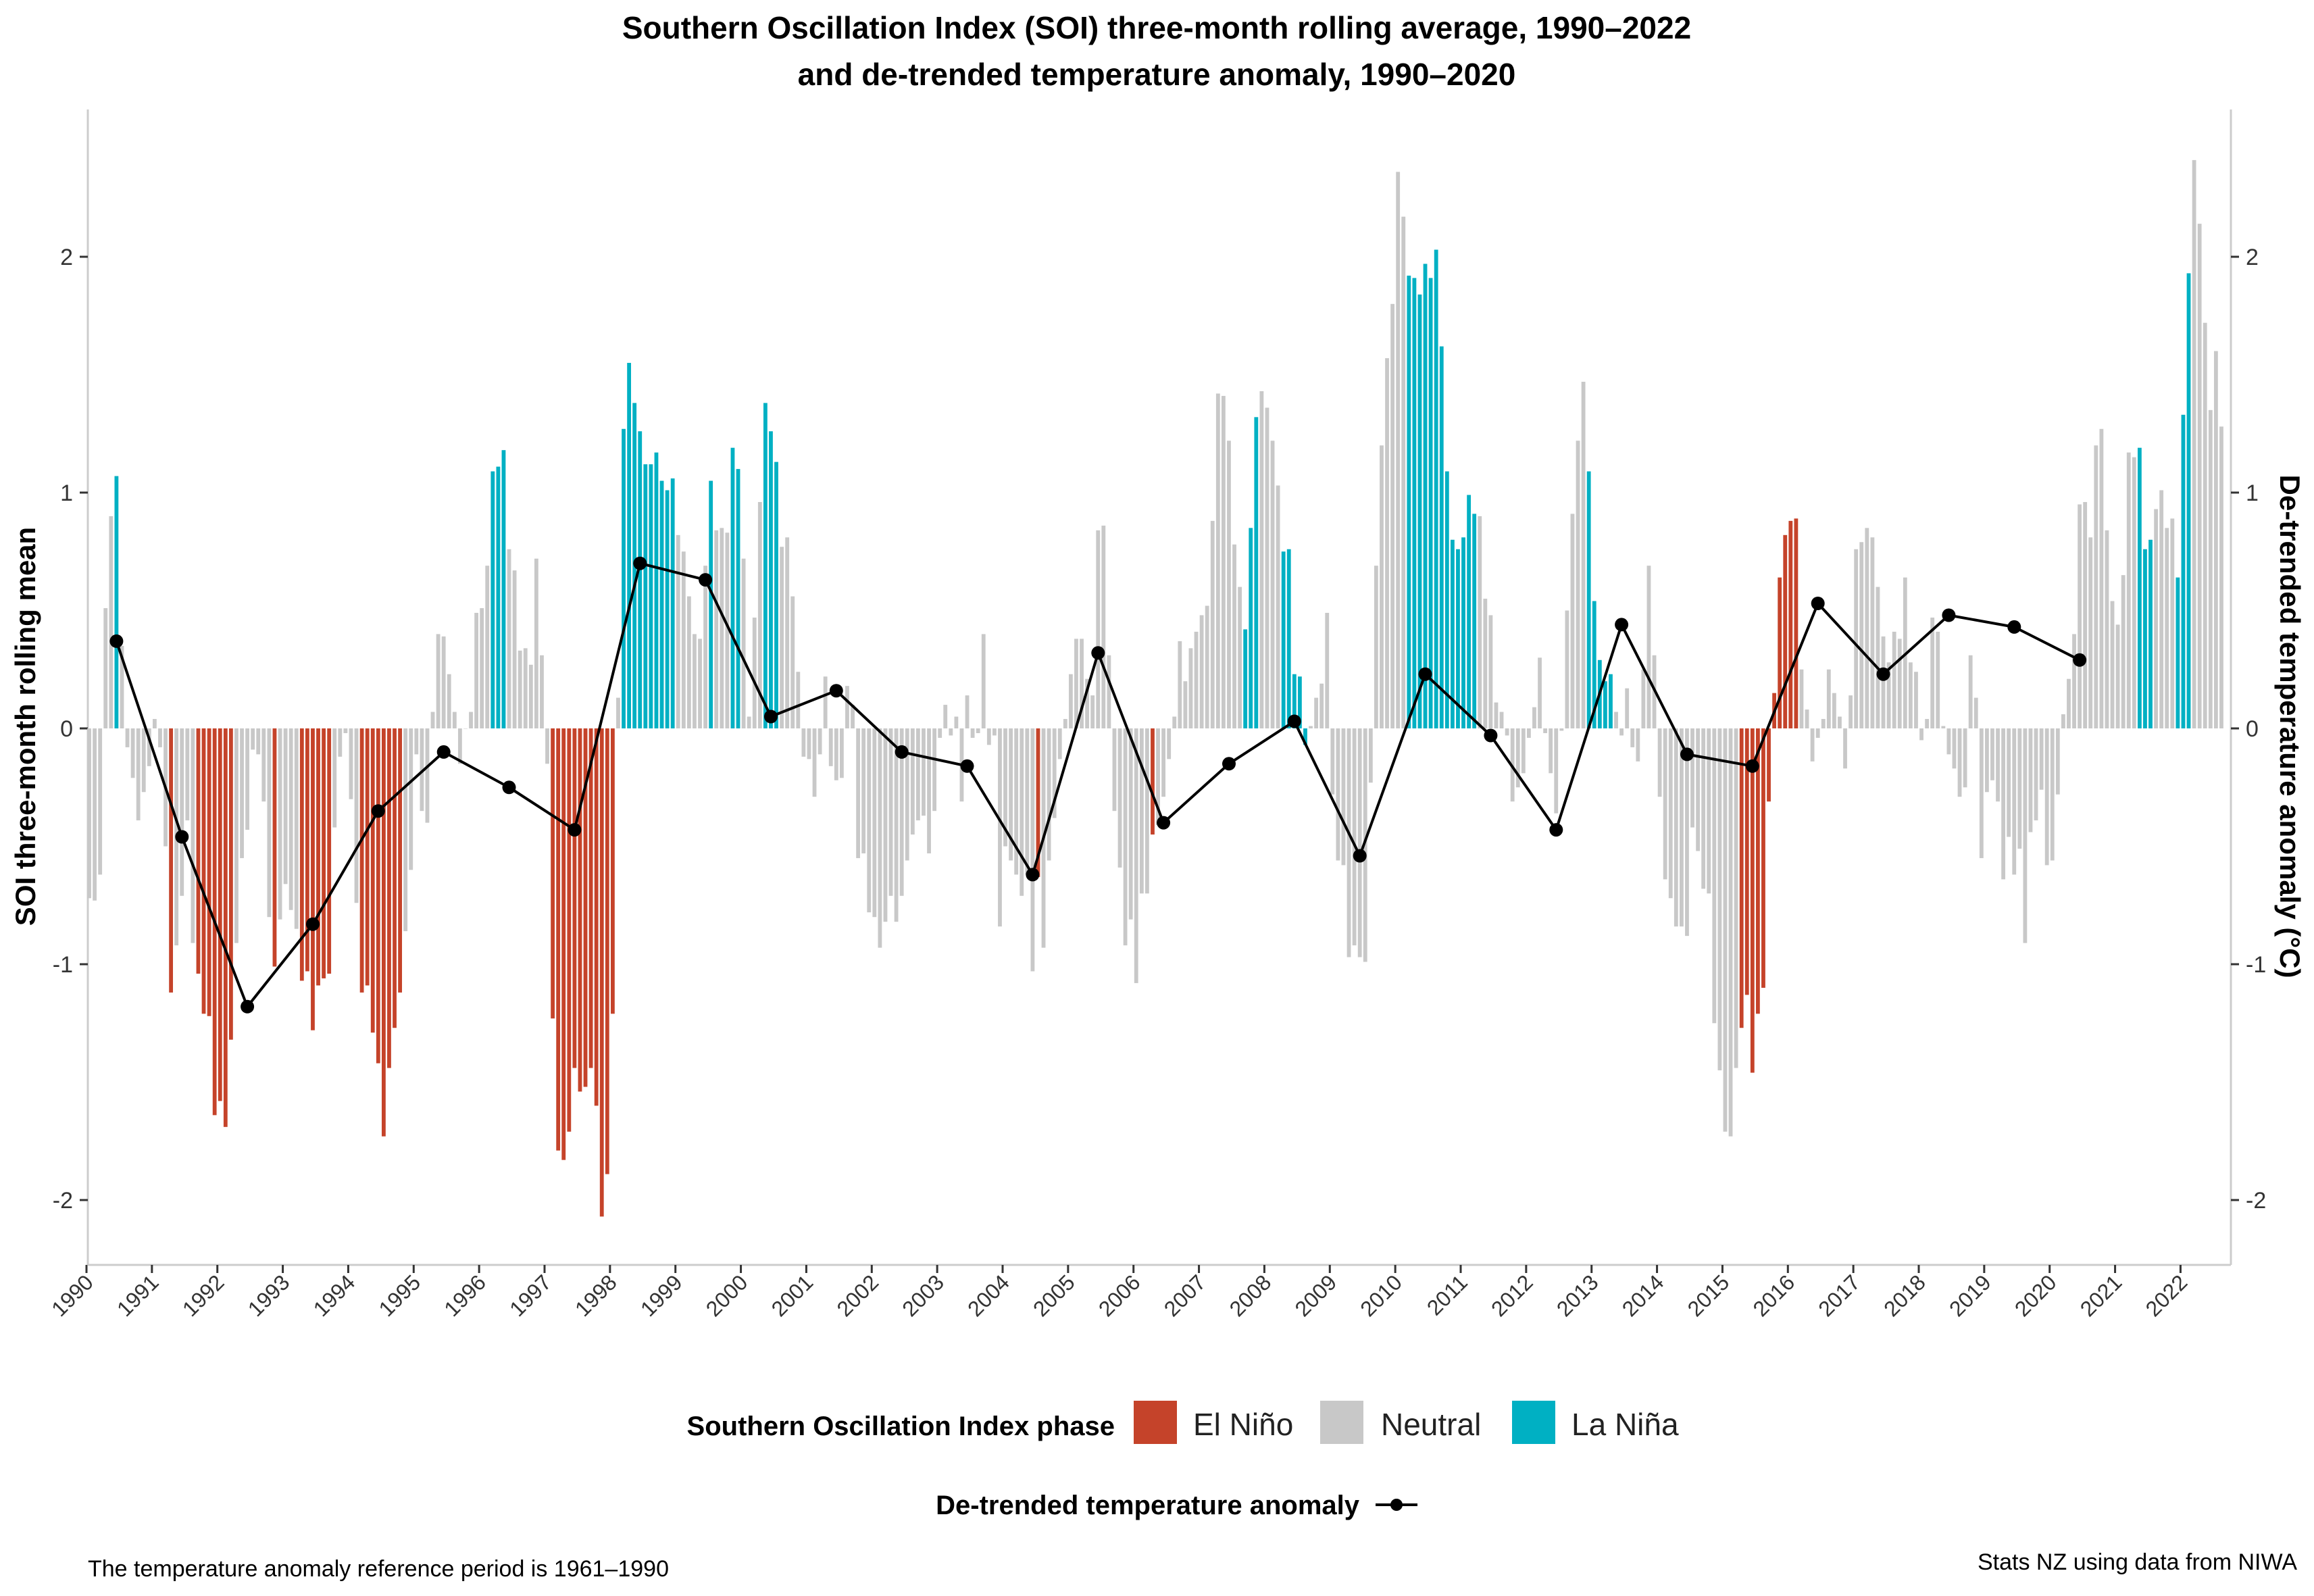  Describe the element at coordinates (63, 965) in the screenshot. I see `y-left-tick-label: -1` at that location.